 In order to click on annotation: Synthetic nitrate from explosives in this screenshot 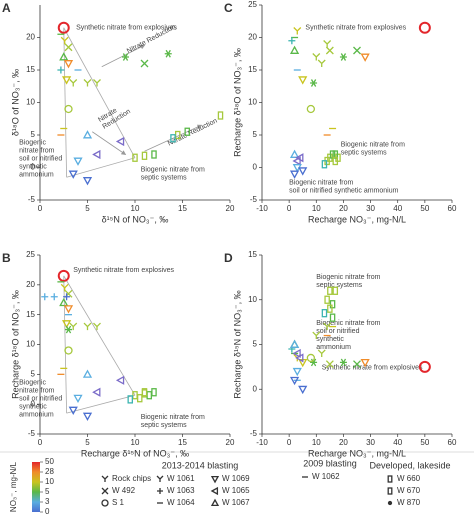, I will do `click(126, 28)`.